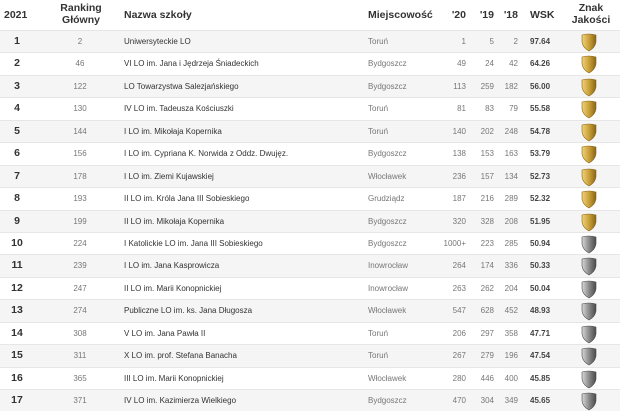  Describe the element at coordinates (17, 332) in the screenshot. I see `rank-cell: 14` at that location.